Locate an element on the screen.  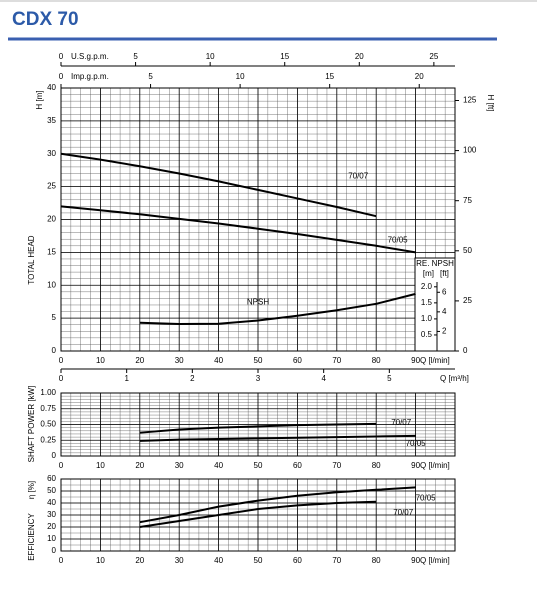
npsh-unit-m: [m] is located at coordinates (428, 273).